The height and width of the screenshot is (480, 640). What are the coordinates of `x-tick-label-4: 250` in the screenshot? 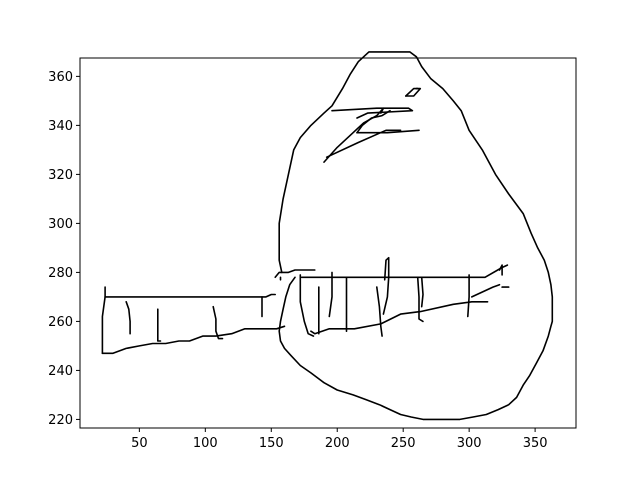 It's located at (403, 443).